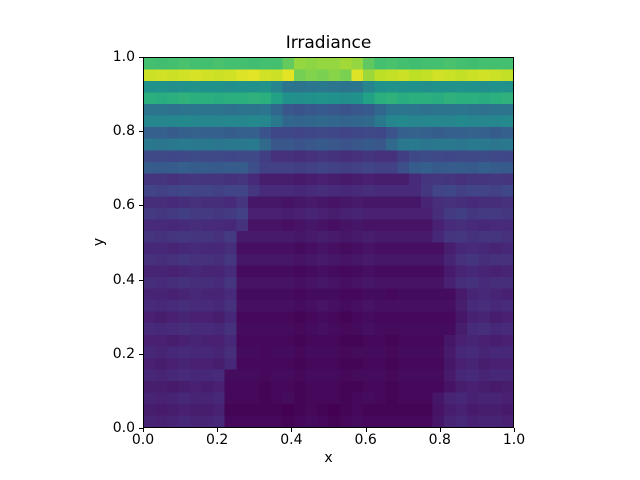  Describe the element at coordinates (328, 458) in the screenshot. I see `x-axis-label: x` at that location.